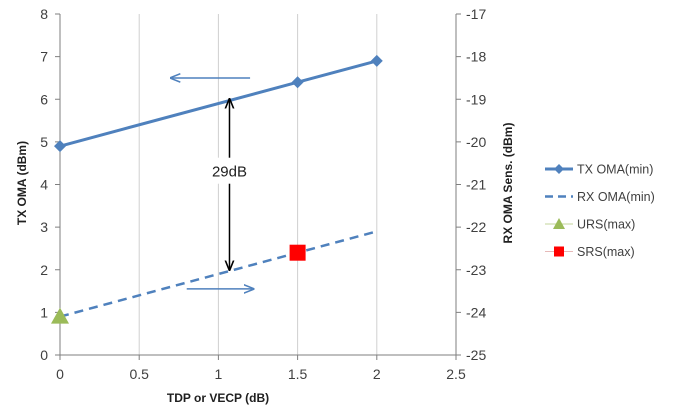  I want to click on x-tick-label: 1, so click(219, 374).